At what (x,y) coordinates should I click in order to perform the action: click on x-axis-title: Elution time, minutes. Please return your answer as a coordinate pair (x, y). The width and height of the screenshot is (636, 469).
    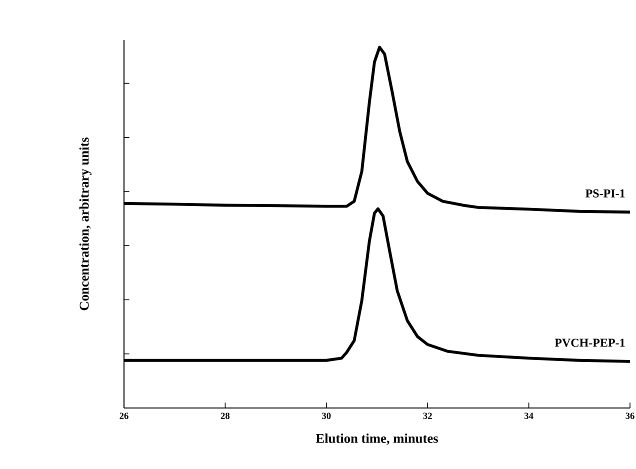
    Looking at the image, I should click on (377, 439).